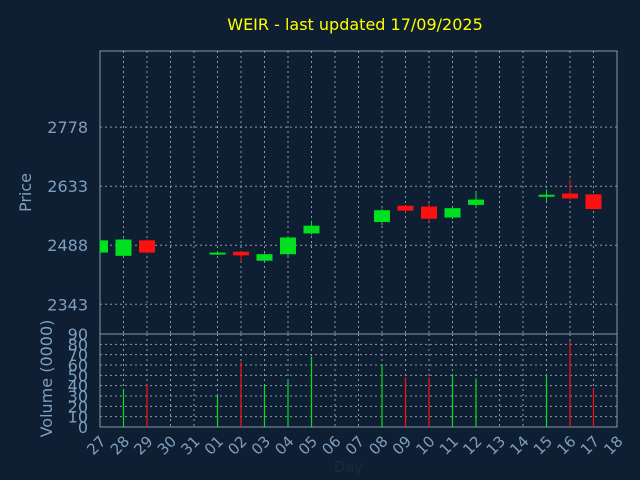  I want to click on x-tick-label: 18, so click(613, 445).